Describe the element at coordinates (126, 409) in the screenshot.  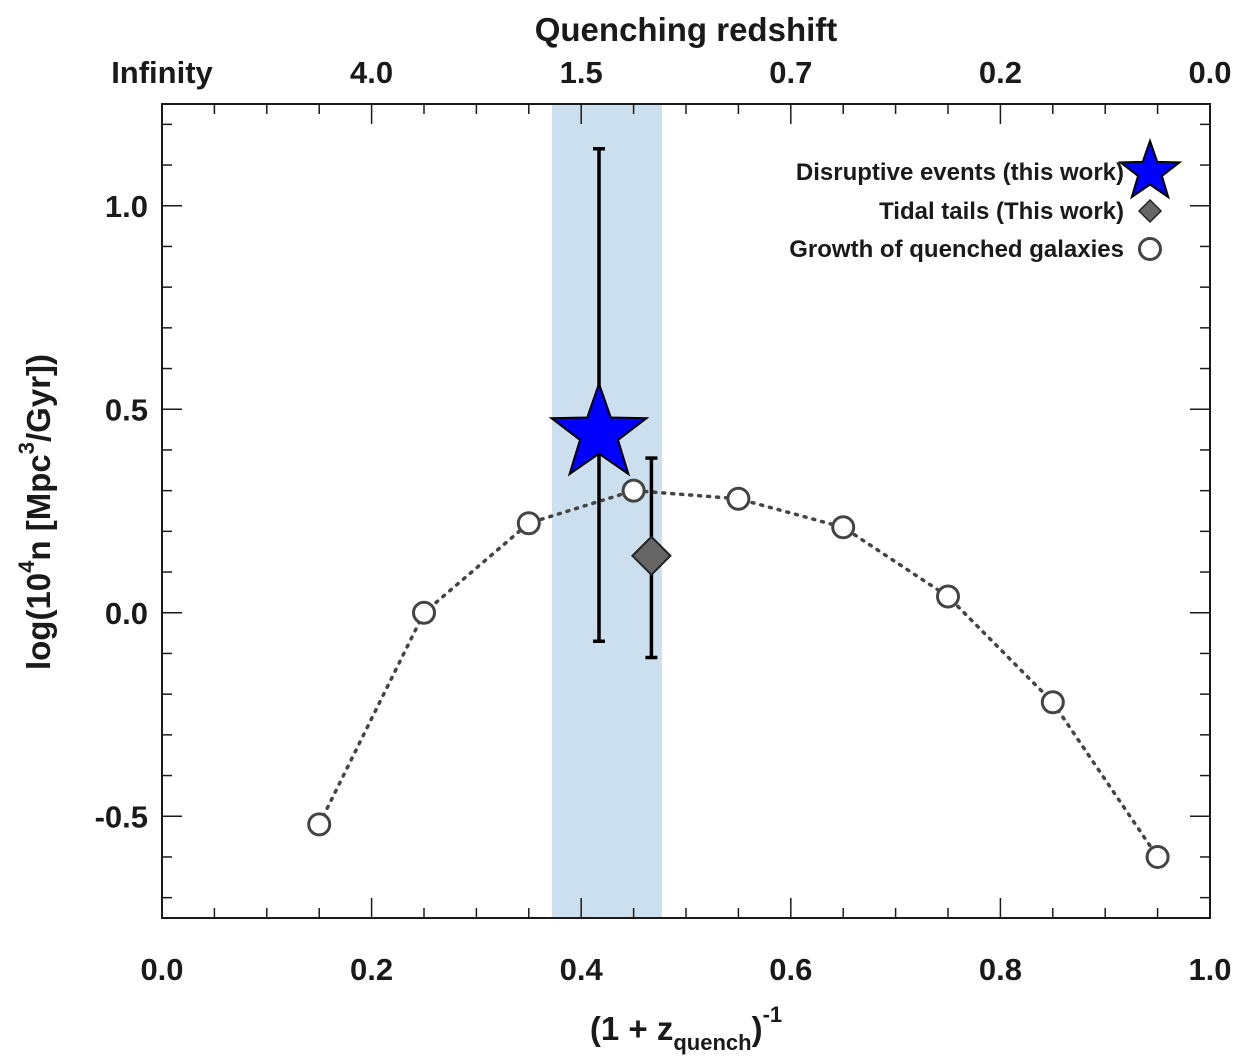
I see `y-tick-label: 0.5` at that location.